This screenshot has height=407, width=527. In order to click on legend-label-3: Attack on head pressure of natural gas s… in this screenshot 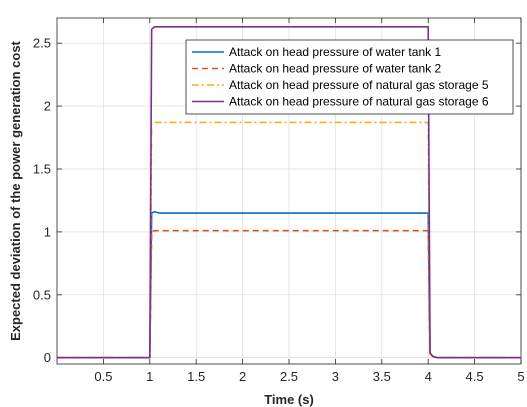, I will do `click(359, 85)`.